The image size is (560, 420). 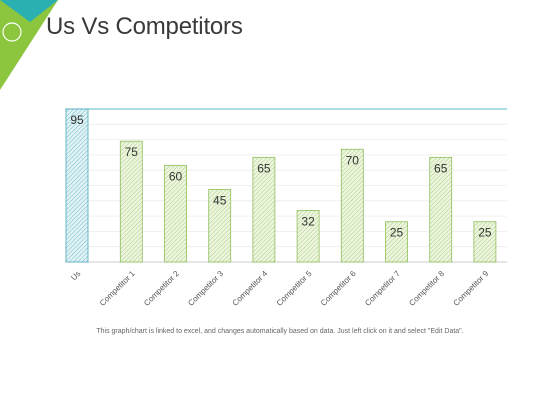 I want to click on category-label: Competitor 7, so click(x=382, y=288).